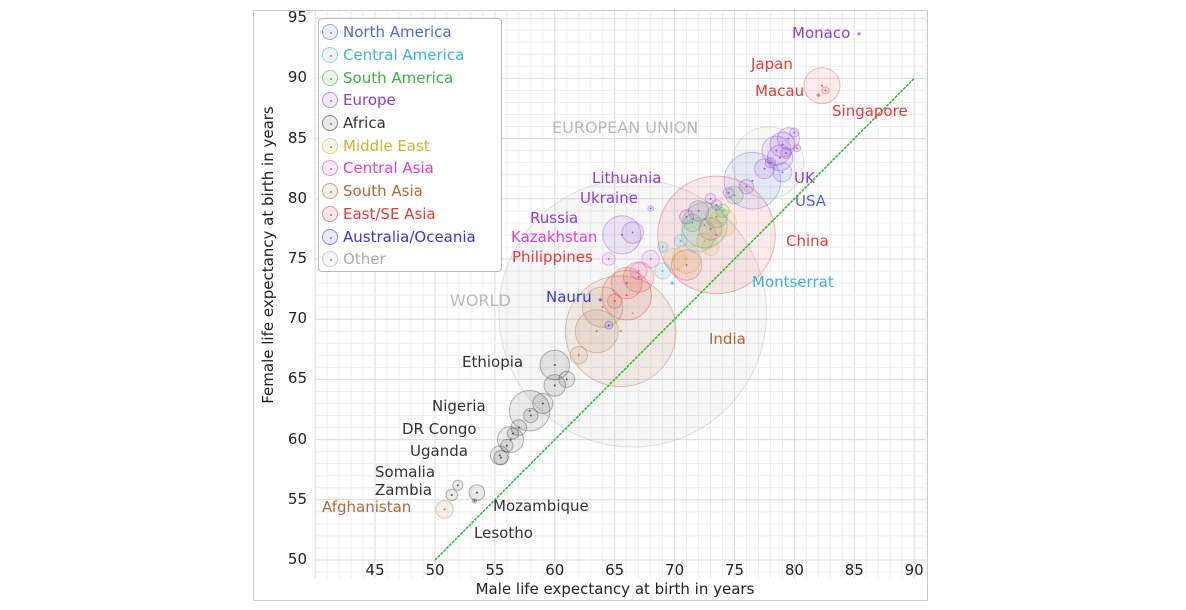 The image size is (1186, 610). What do you see at coordinates (297, 438) in the screenshot?
I see `y-tick-label: 60` at bounding box center [297, 438].